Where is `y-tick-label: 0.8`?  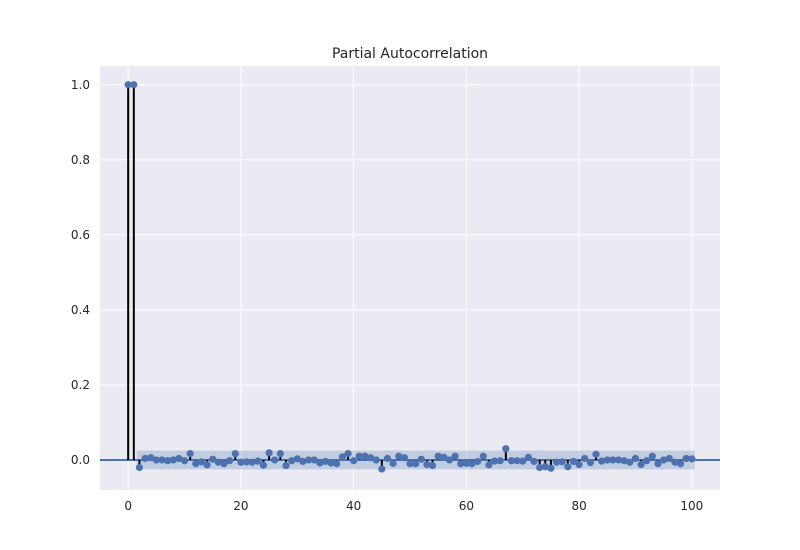 y-tick-label: 0.8 is located at coordinates (80, 160).